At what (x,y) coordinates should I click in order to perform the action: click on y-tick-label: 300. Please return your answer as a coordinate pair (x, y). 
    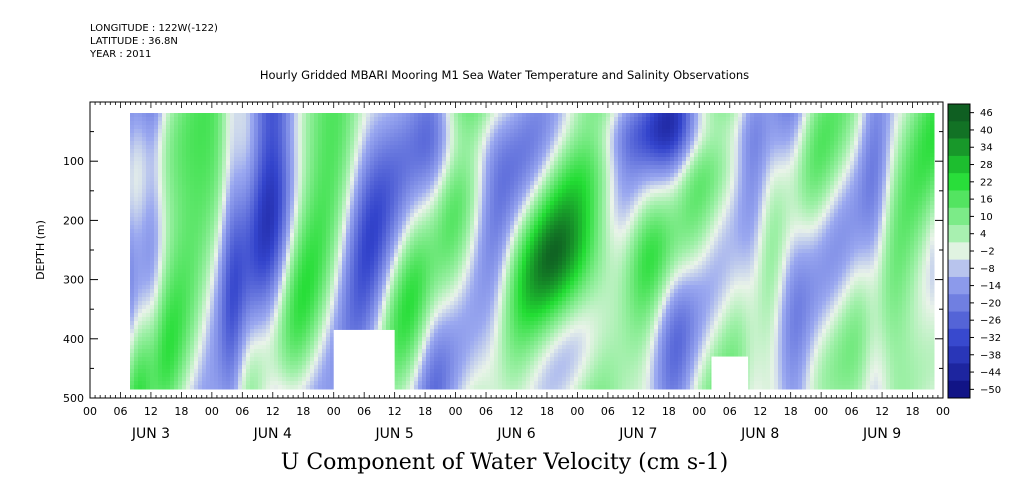
    Looking at the image, I should click on (73, 280).